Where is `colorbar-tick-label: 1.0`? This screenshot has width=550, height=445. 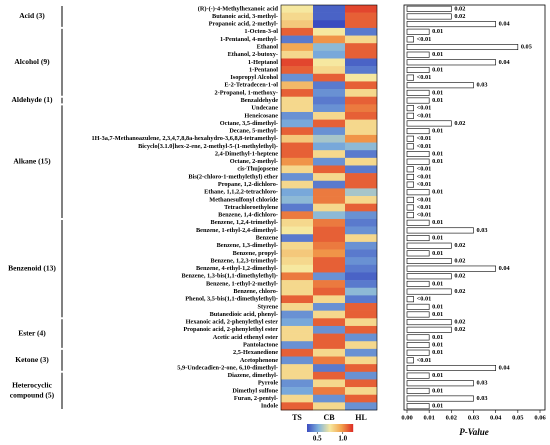 colorbar-tick-label: 1.0 is located at coordinates (342, 439).